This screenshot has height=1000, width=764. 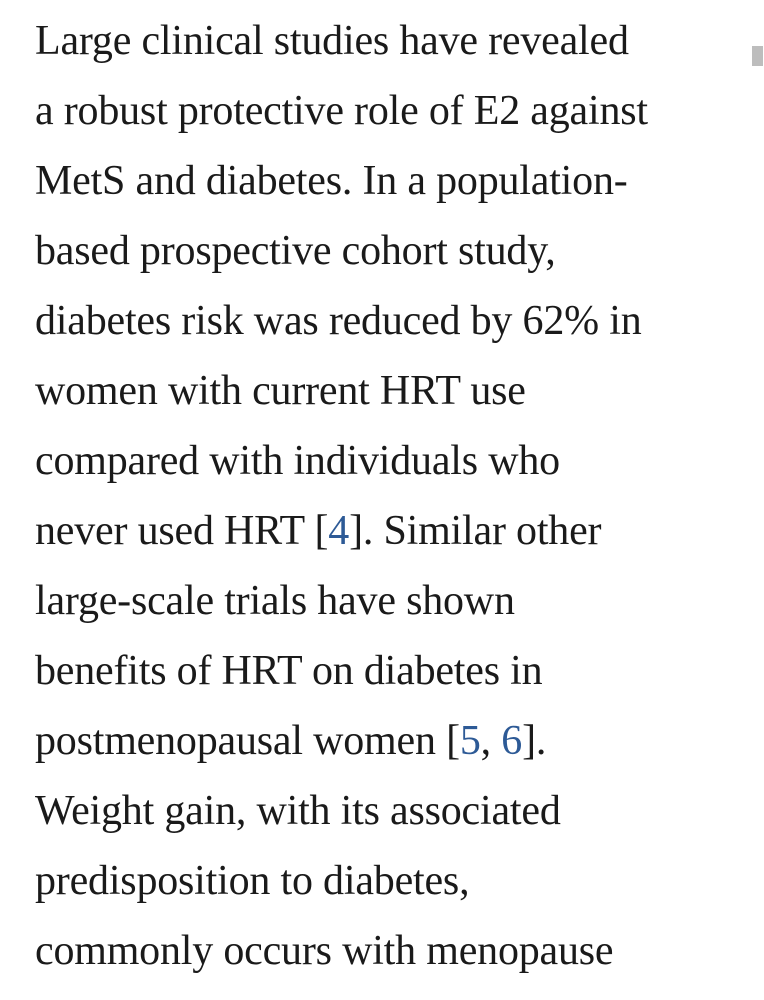 I want to click on paragraph-line: women with current HRT use, so click(x=392, y=391).